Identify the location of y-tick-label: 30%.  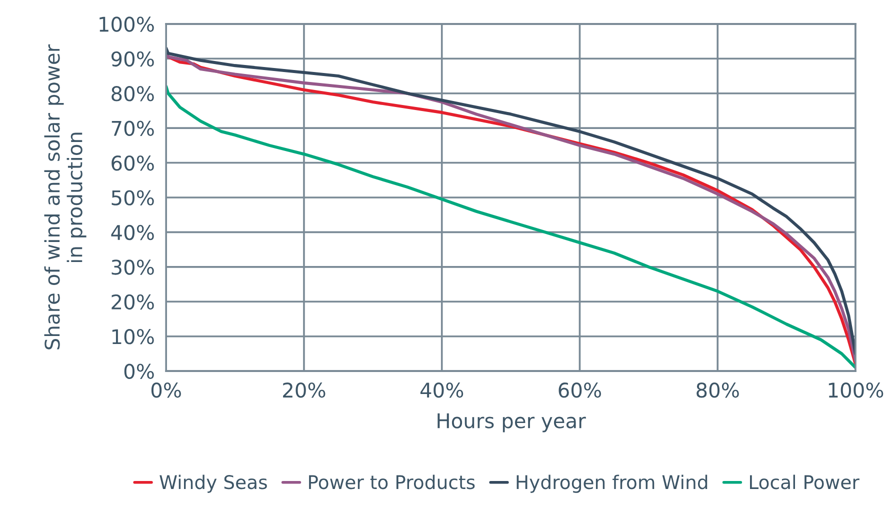
(133, 267).